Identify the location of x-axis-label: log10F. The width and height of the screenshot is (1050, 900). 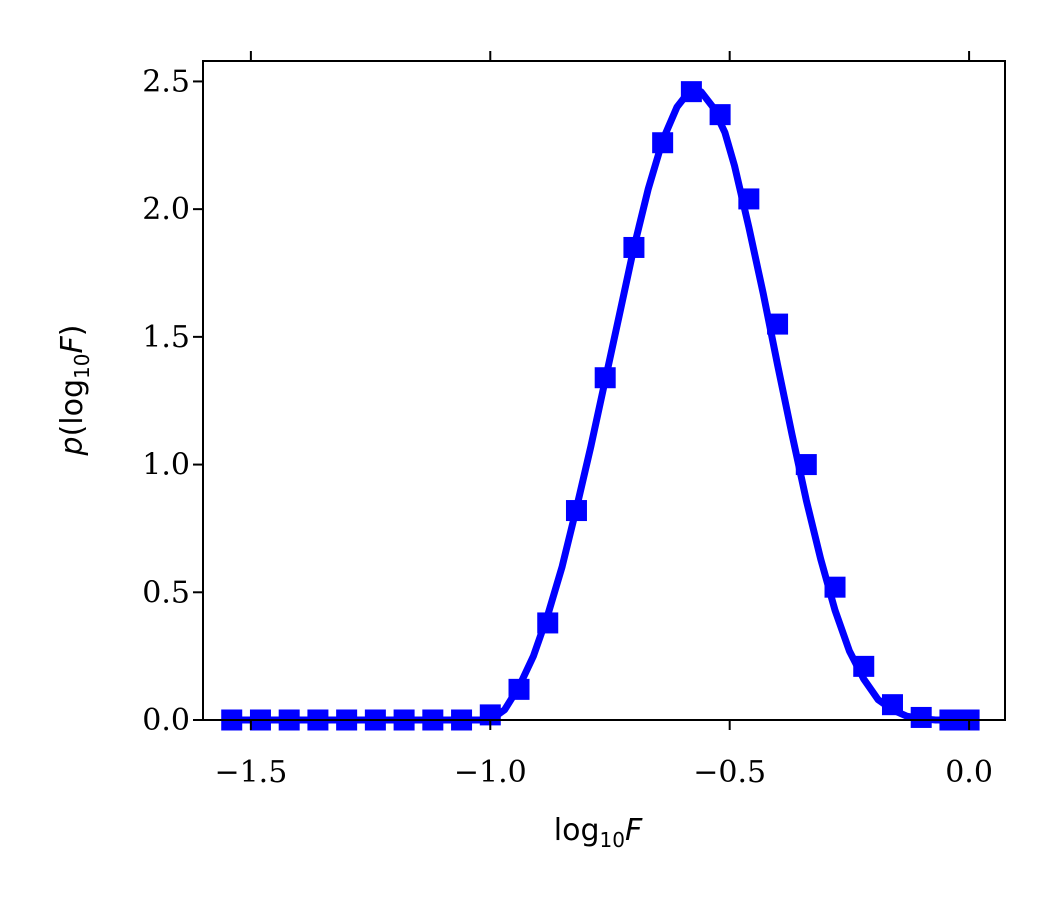
(598, 832).